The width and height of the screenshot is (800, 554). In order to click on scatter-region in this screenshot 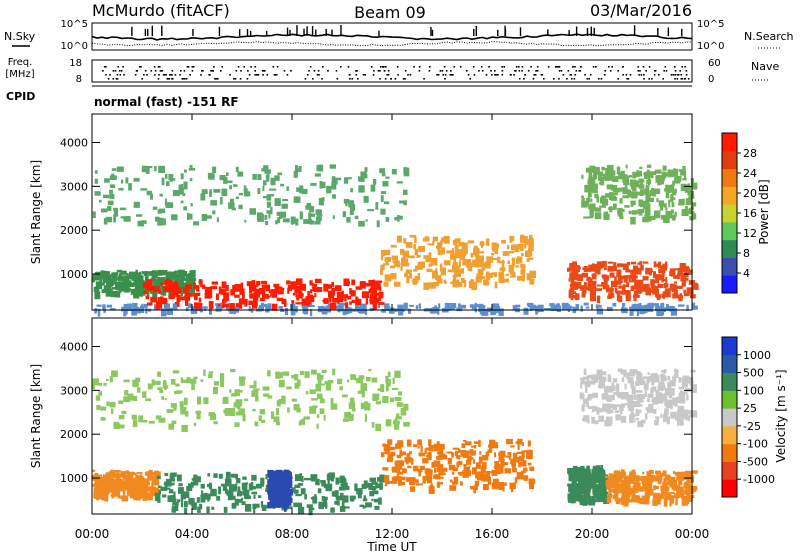, I will do `click(126, 485)`.